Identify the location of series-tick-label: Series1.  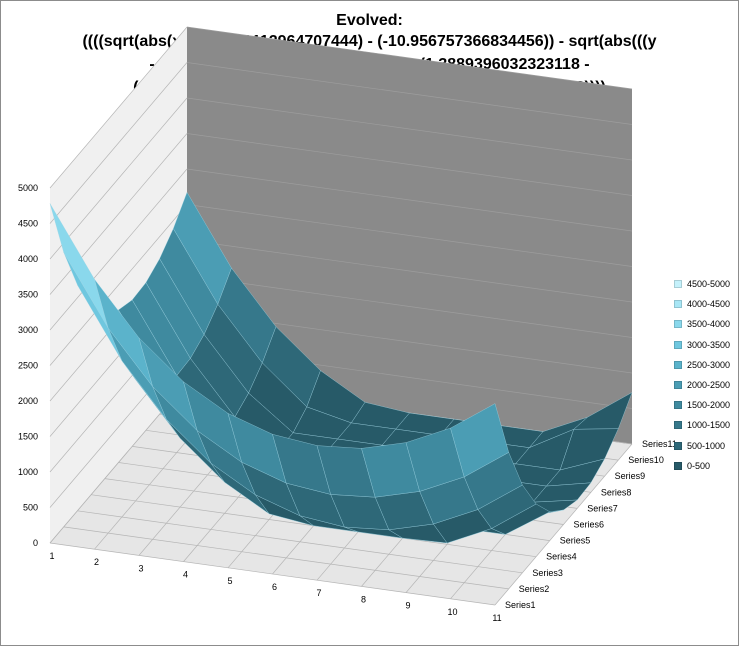
(520, 605).